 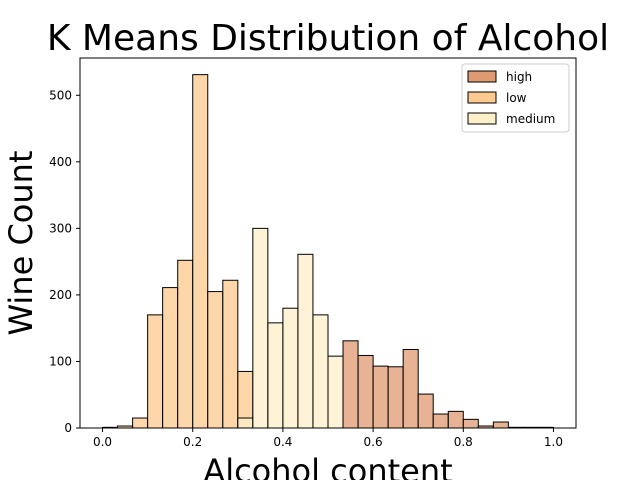 I want to click on y-tick-label: 200, so click(x=60, y=295).